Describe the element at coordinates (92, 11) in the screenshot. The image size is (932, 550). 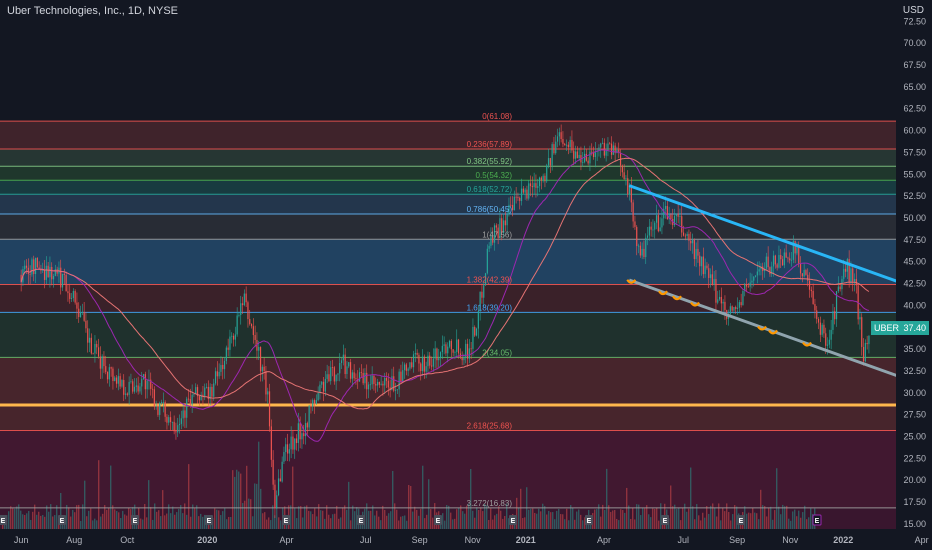
I see `chart-title: Uber Technologies, Inc., 1D, NYSE` at that location.